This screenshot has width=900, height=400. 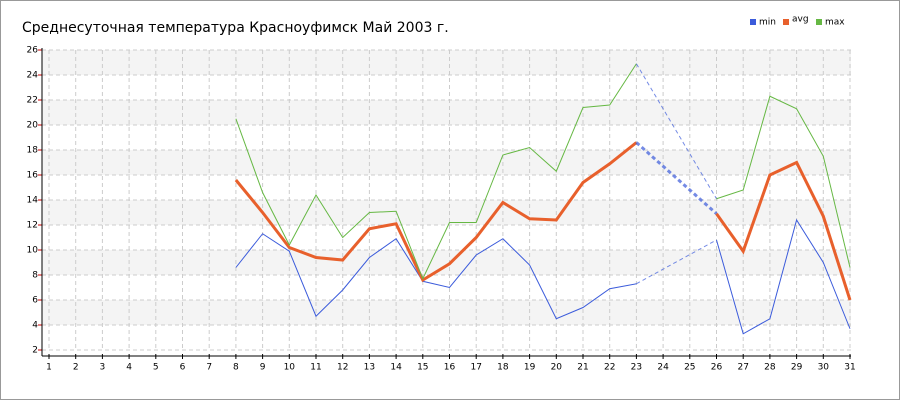 What do you see at coordinates (422, 368) in the screenshot?
I see `x-tick-label: 15` at bounding box center [422, 368].